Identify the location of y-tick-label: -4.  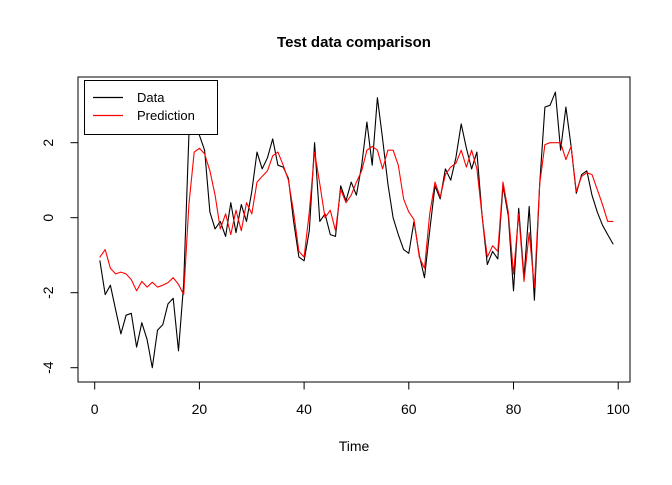
(48, 367).